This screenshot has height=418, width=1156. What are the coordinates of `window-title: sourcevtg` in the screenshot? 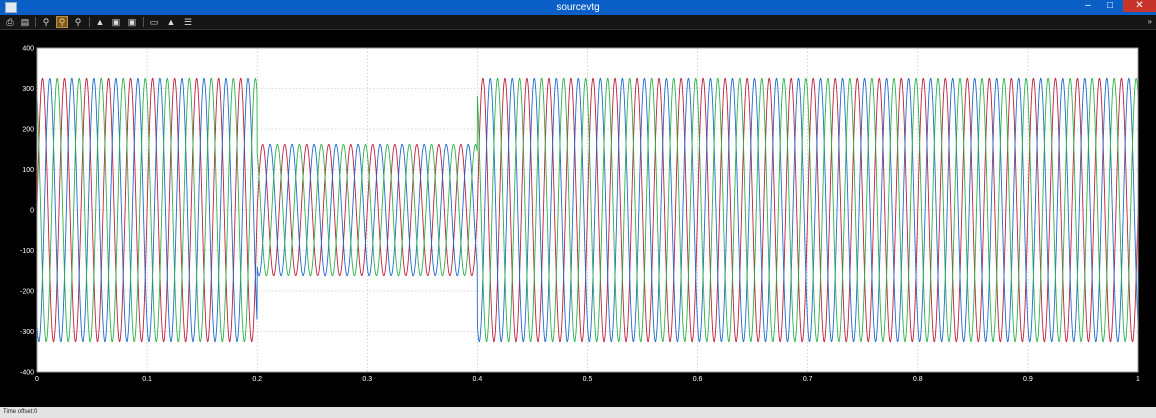 It's located at (578, 7).